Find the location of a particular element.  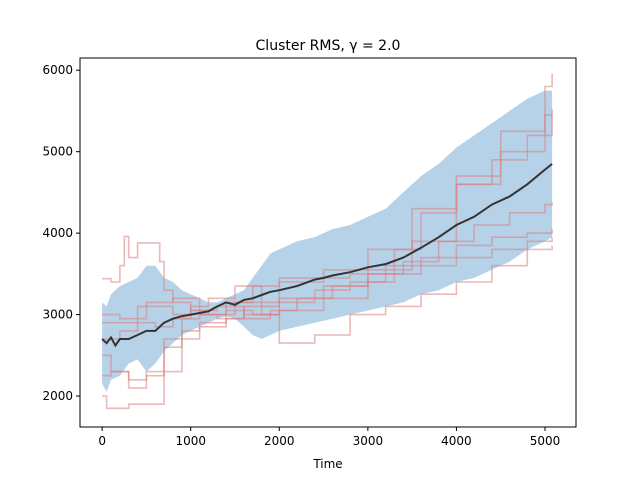

x-tick-label: 0 is located at coordinates (102, 441).